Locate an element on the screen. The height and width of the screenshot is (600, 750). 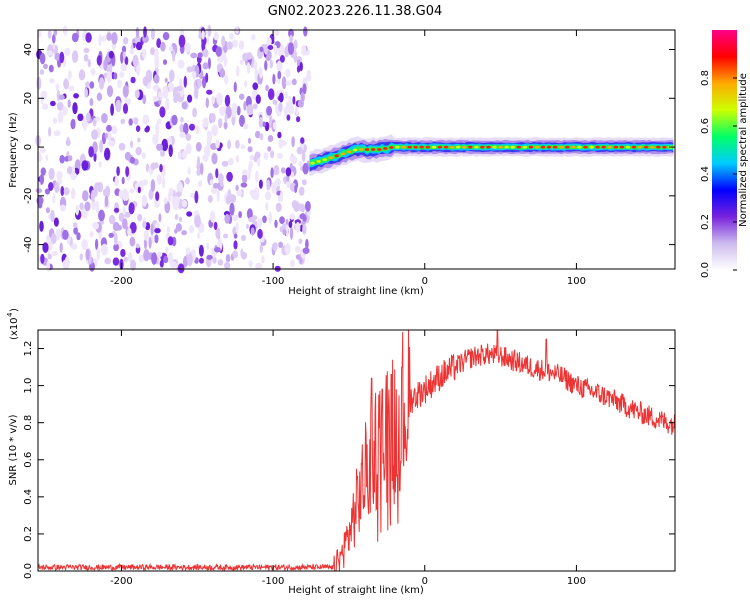
y-tick-label: 20 is located at coordinates (28, 98).